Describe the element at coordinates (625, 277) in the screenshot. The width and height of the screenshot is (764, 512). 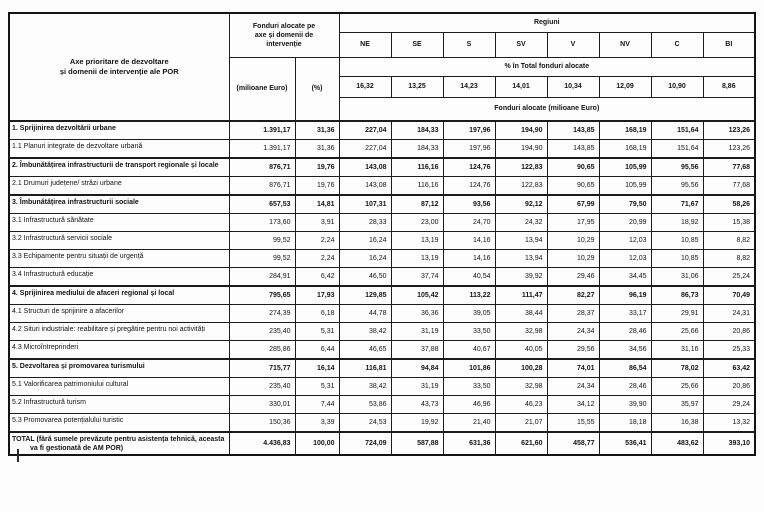
I see `region-value-cell: 34,45` at that location.